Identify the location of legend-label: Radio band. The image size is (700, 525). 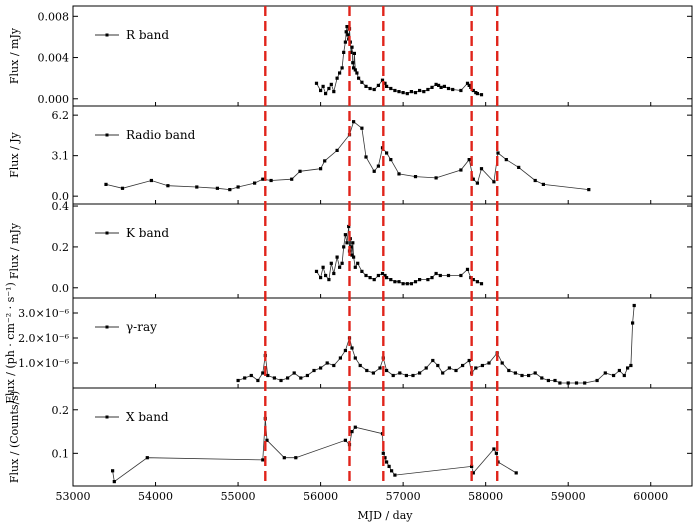
(161, 135).